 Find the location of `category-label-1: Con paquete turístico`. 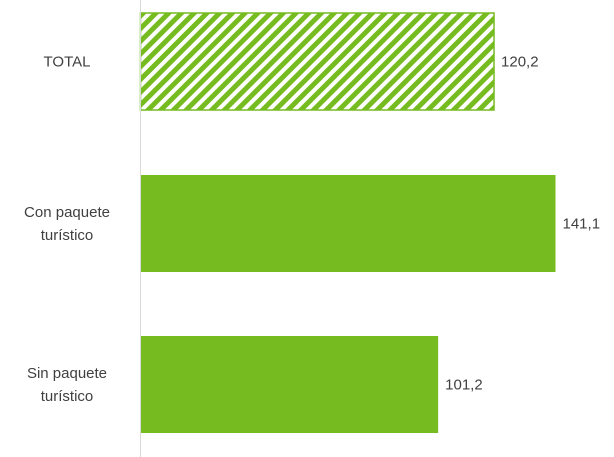

category-label-1: Con paquete turístico is located at coordinates (67, 224).